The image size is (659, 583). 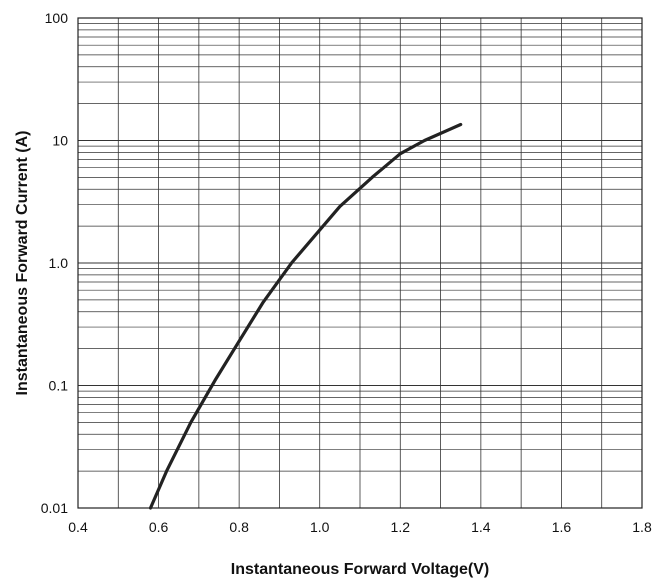 What do you see at coordinates (159, 527) in the screenshot?
I see `x-tick-label: 0.6` at bounding box center [159, 527].